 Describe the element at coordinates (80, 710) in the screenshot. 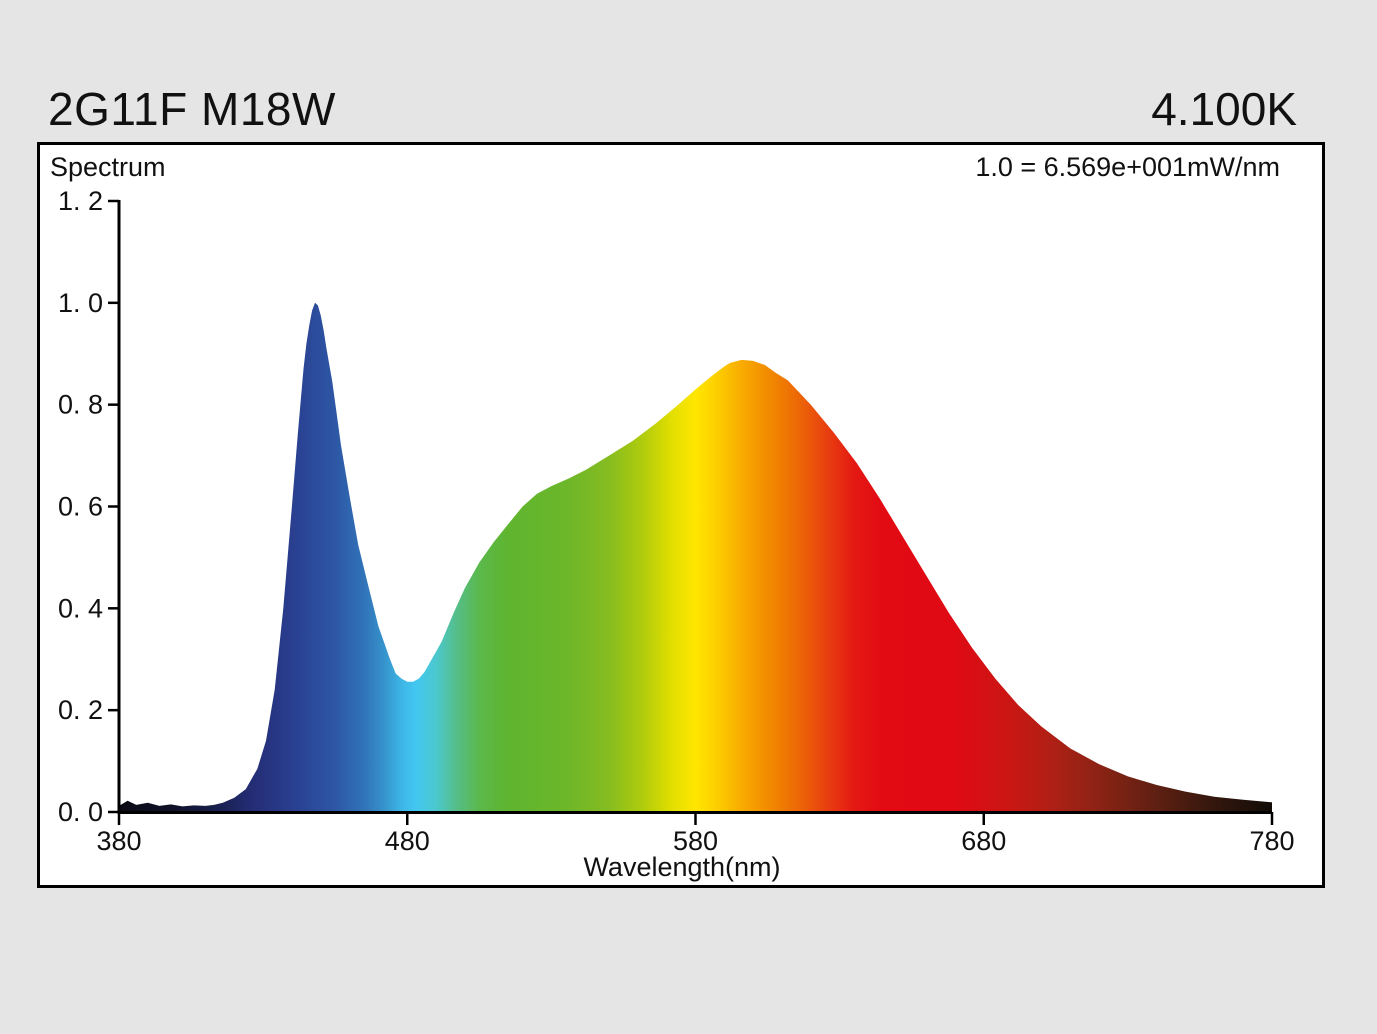

I see `y-tick-label: 0. 2` at that location.